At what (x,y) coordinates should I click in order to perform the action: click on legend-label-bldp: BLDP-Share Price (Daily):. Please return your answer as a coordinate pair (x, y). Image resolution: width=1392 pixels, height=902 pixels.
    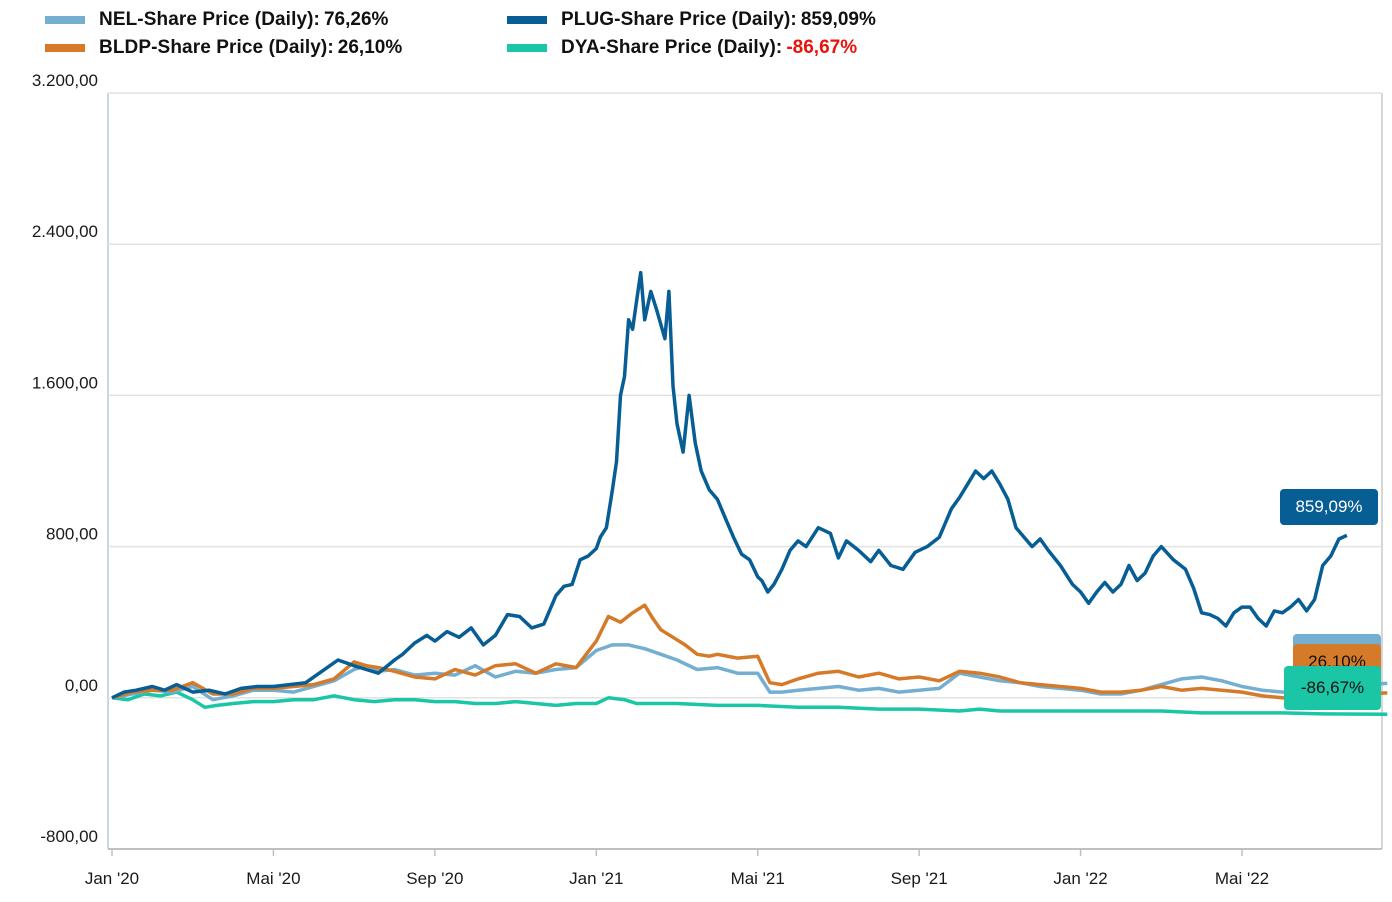
    Looking at the image, I should click on (216, 47).